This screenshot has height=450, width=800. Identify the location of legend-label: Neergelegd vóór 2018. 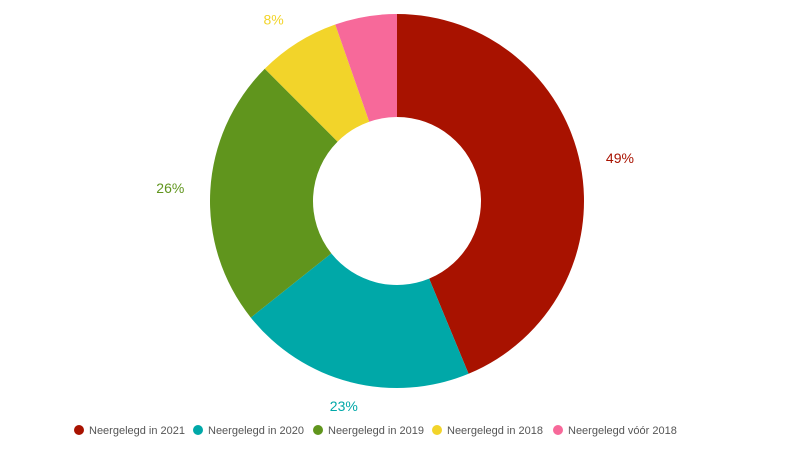
(622, 431).